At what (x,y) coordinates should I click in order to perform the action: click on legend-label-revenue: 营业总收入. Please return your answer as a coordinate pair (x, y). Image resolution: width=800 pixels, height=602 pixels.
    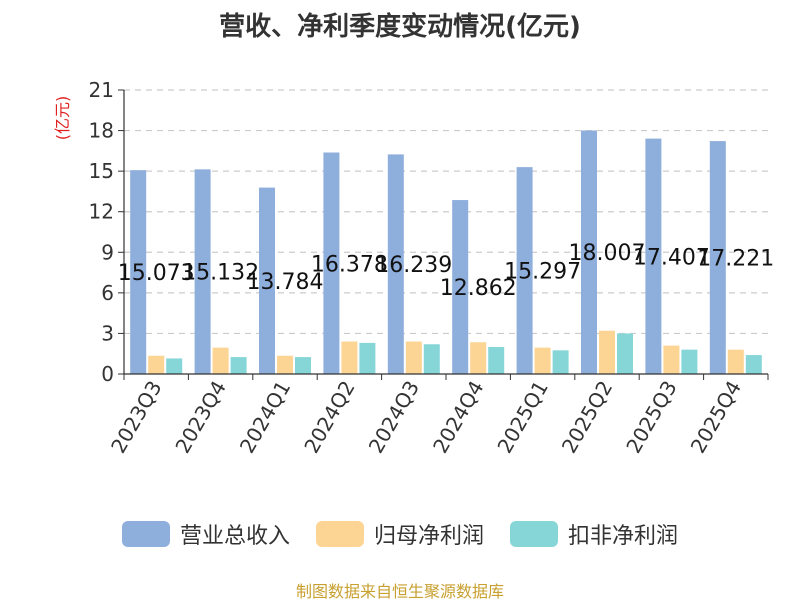
    Looking at the image, I should click on (234, 536).